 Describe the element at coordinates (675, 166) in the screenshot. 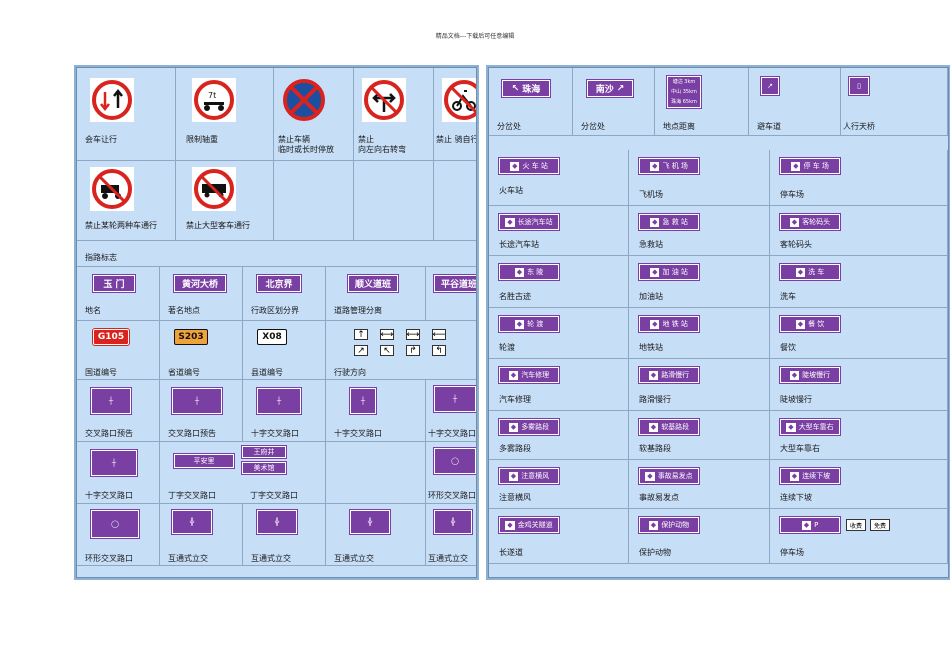

I see `service-sign-label: 飞 机 场` at that location.